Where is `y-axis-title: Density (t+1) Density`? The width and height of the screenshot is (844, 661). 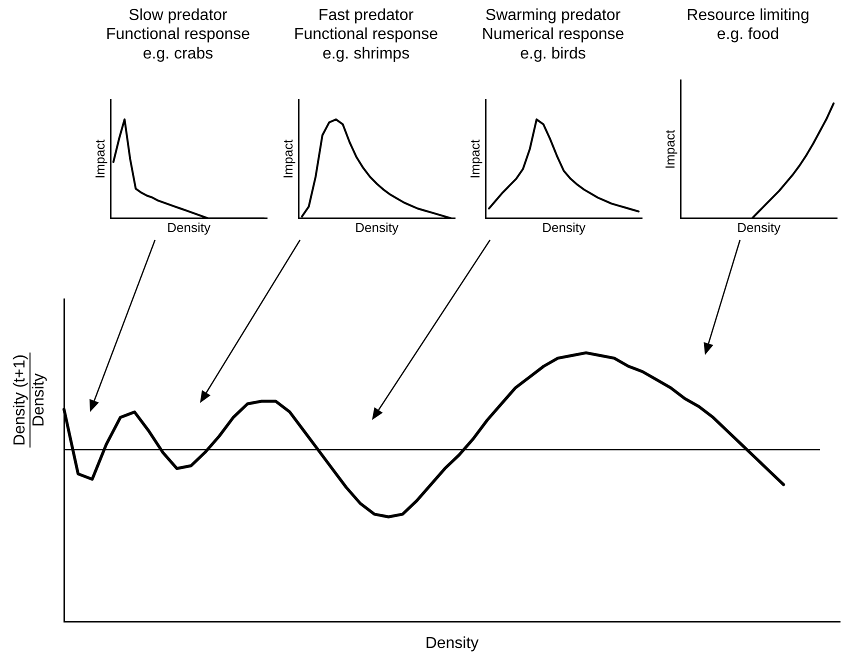 y-axis-title: Density (t+1) Density is located at coordinates (30, 400).